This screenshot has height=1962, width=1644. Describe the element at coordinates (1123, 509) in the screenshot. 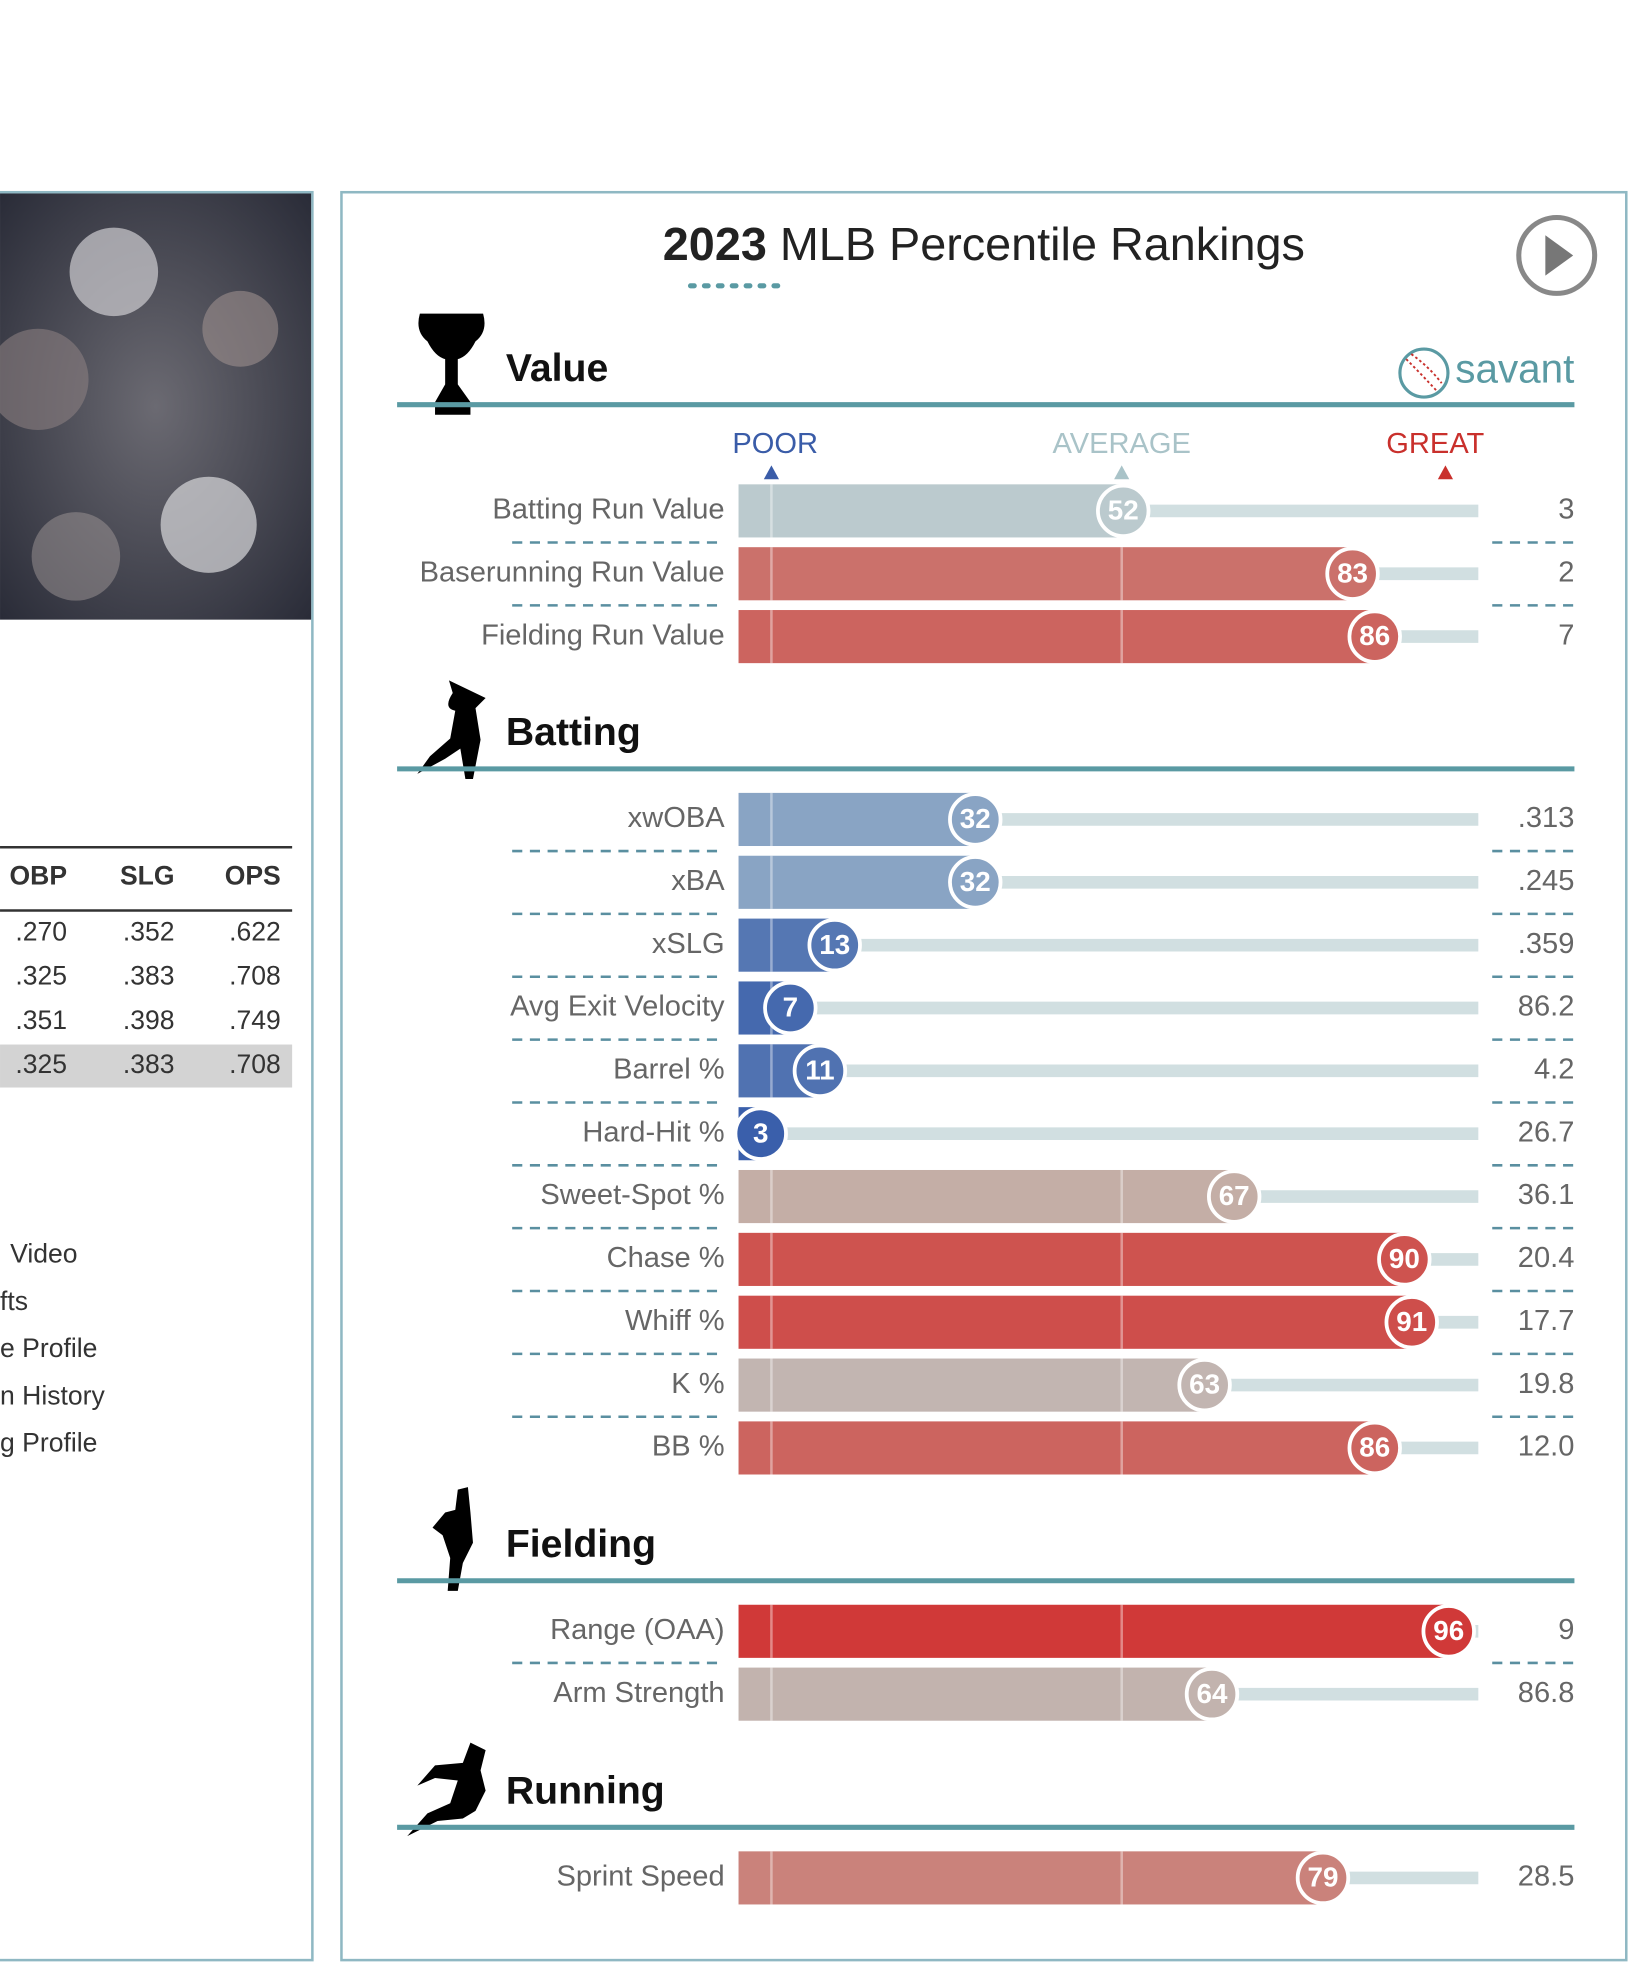

I see `percentile-label: 52` at that location.